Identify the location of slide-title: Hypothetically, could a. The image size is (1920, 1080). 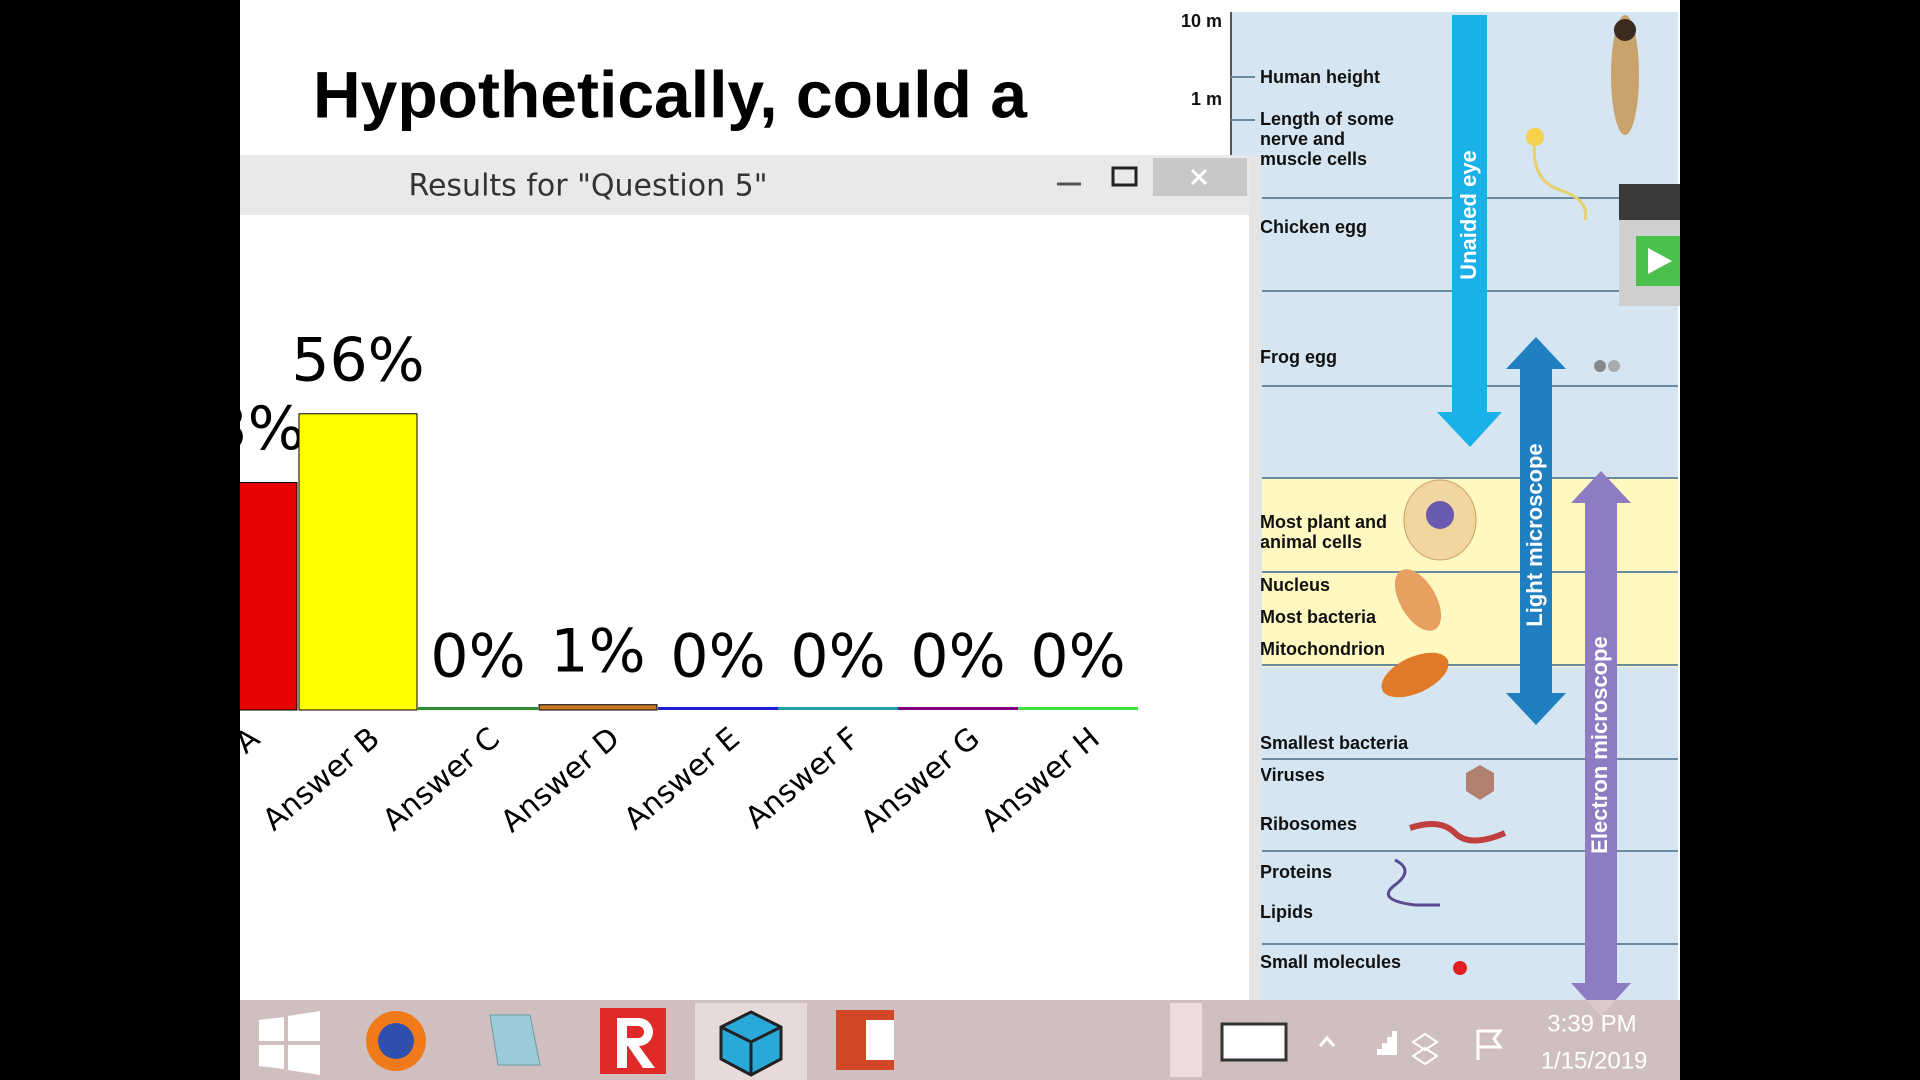
(670, 94).